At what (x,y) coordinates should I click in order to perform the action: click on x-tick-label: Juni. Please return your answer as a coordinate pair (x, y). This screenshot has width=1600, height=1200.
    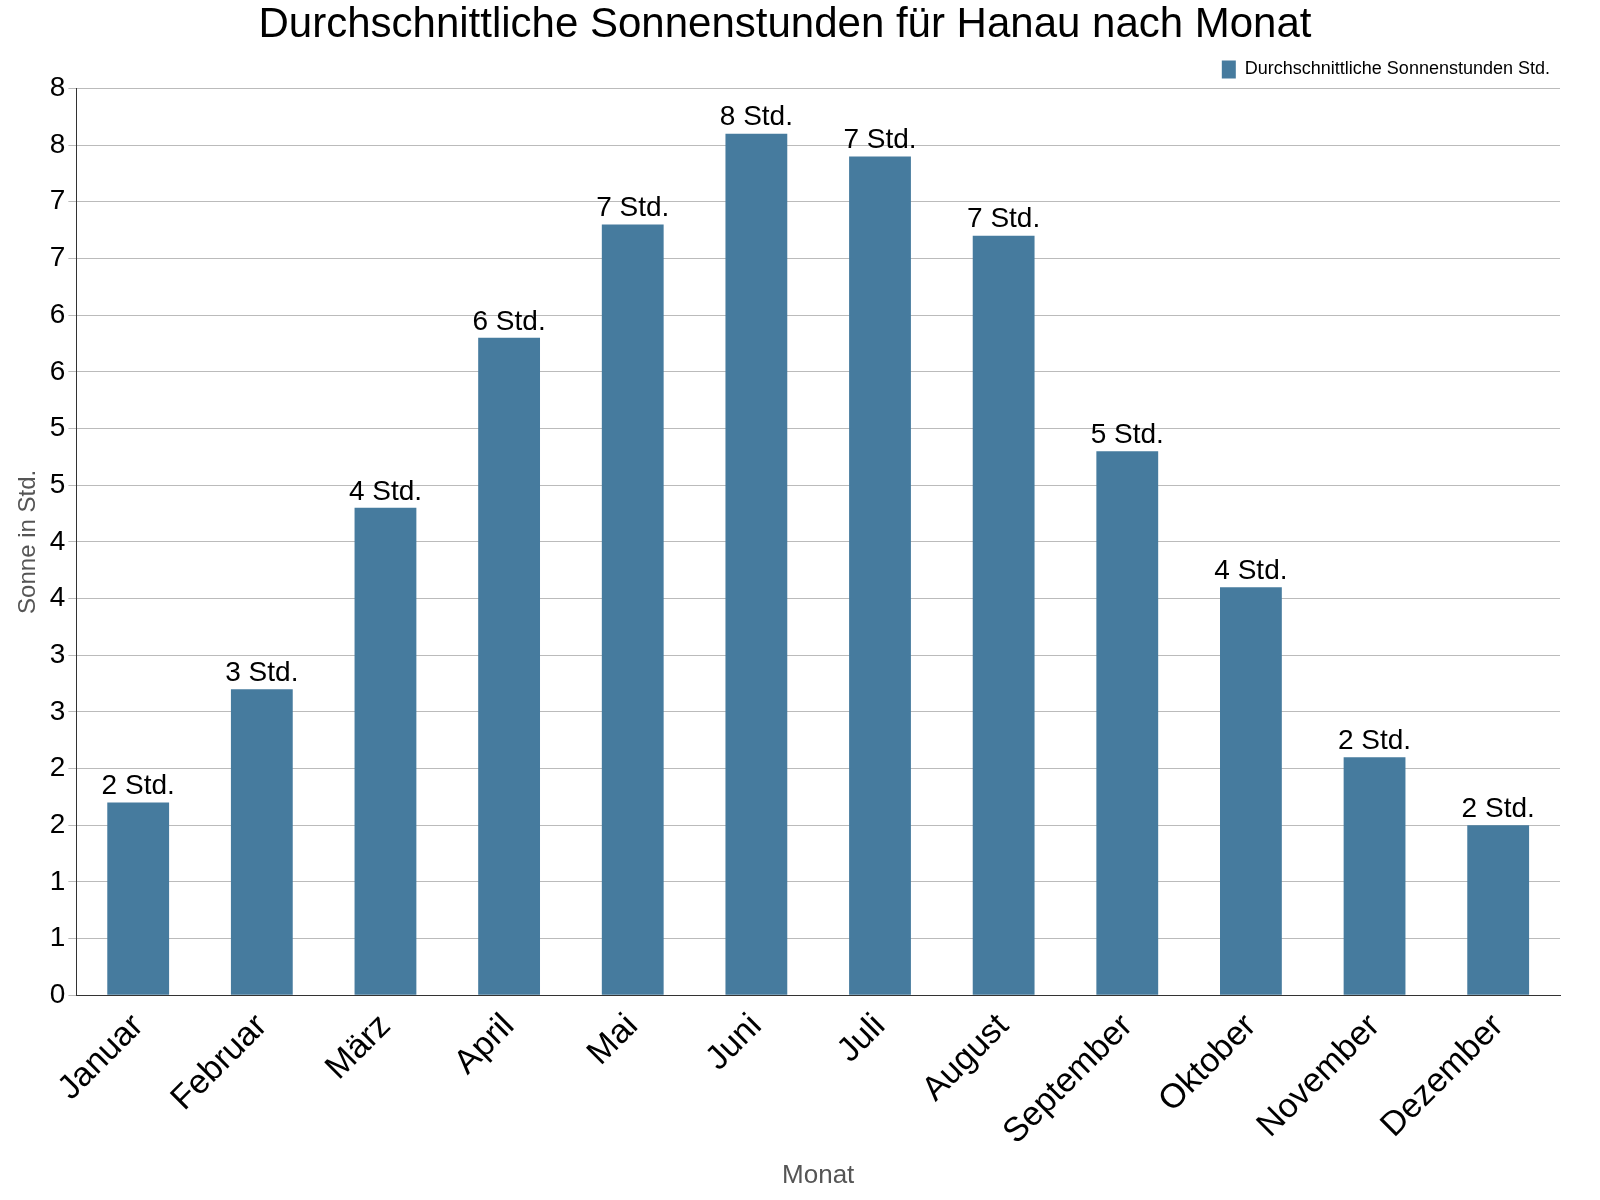
    Looking at the image, I should click on (732, 1041).